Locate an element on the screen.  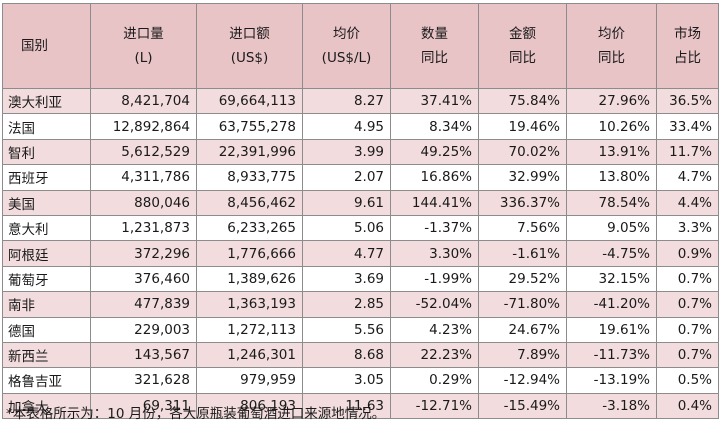
cell-volume-yoy: -1.99% is located at coordinates (434, 279).